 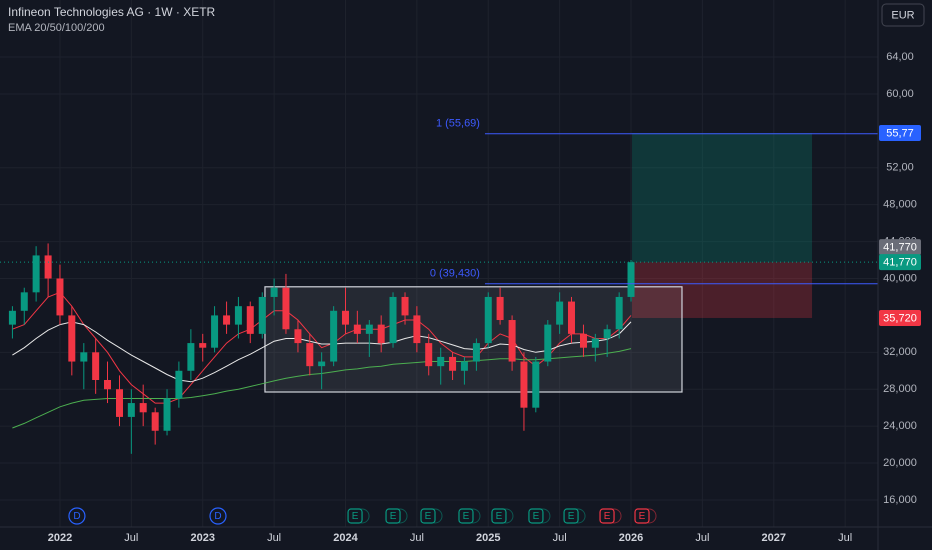 I want to click on indicator-legend: EMA 20/50/100/200, so click(x=56, y=28).